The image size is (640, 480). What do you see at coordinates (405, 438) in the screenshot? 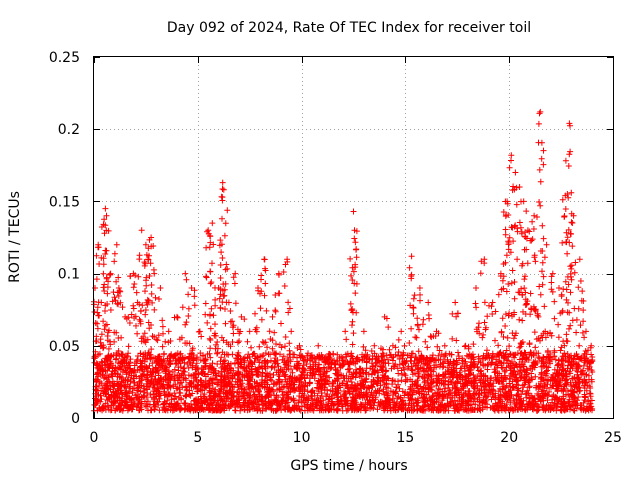
I see `x-tick-label: 15` at bounding box center [405, 438].